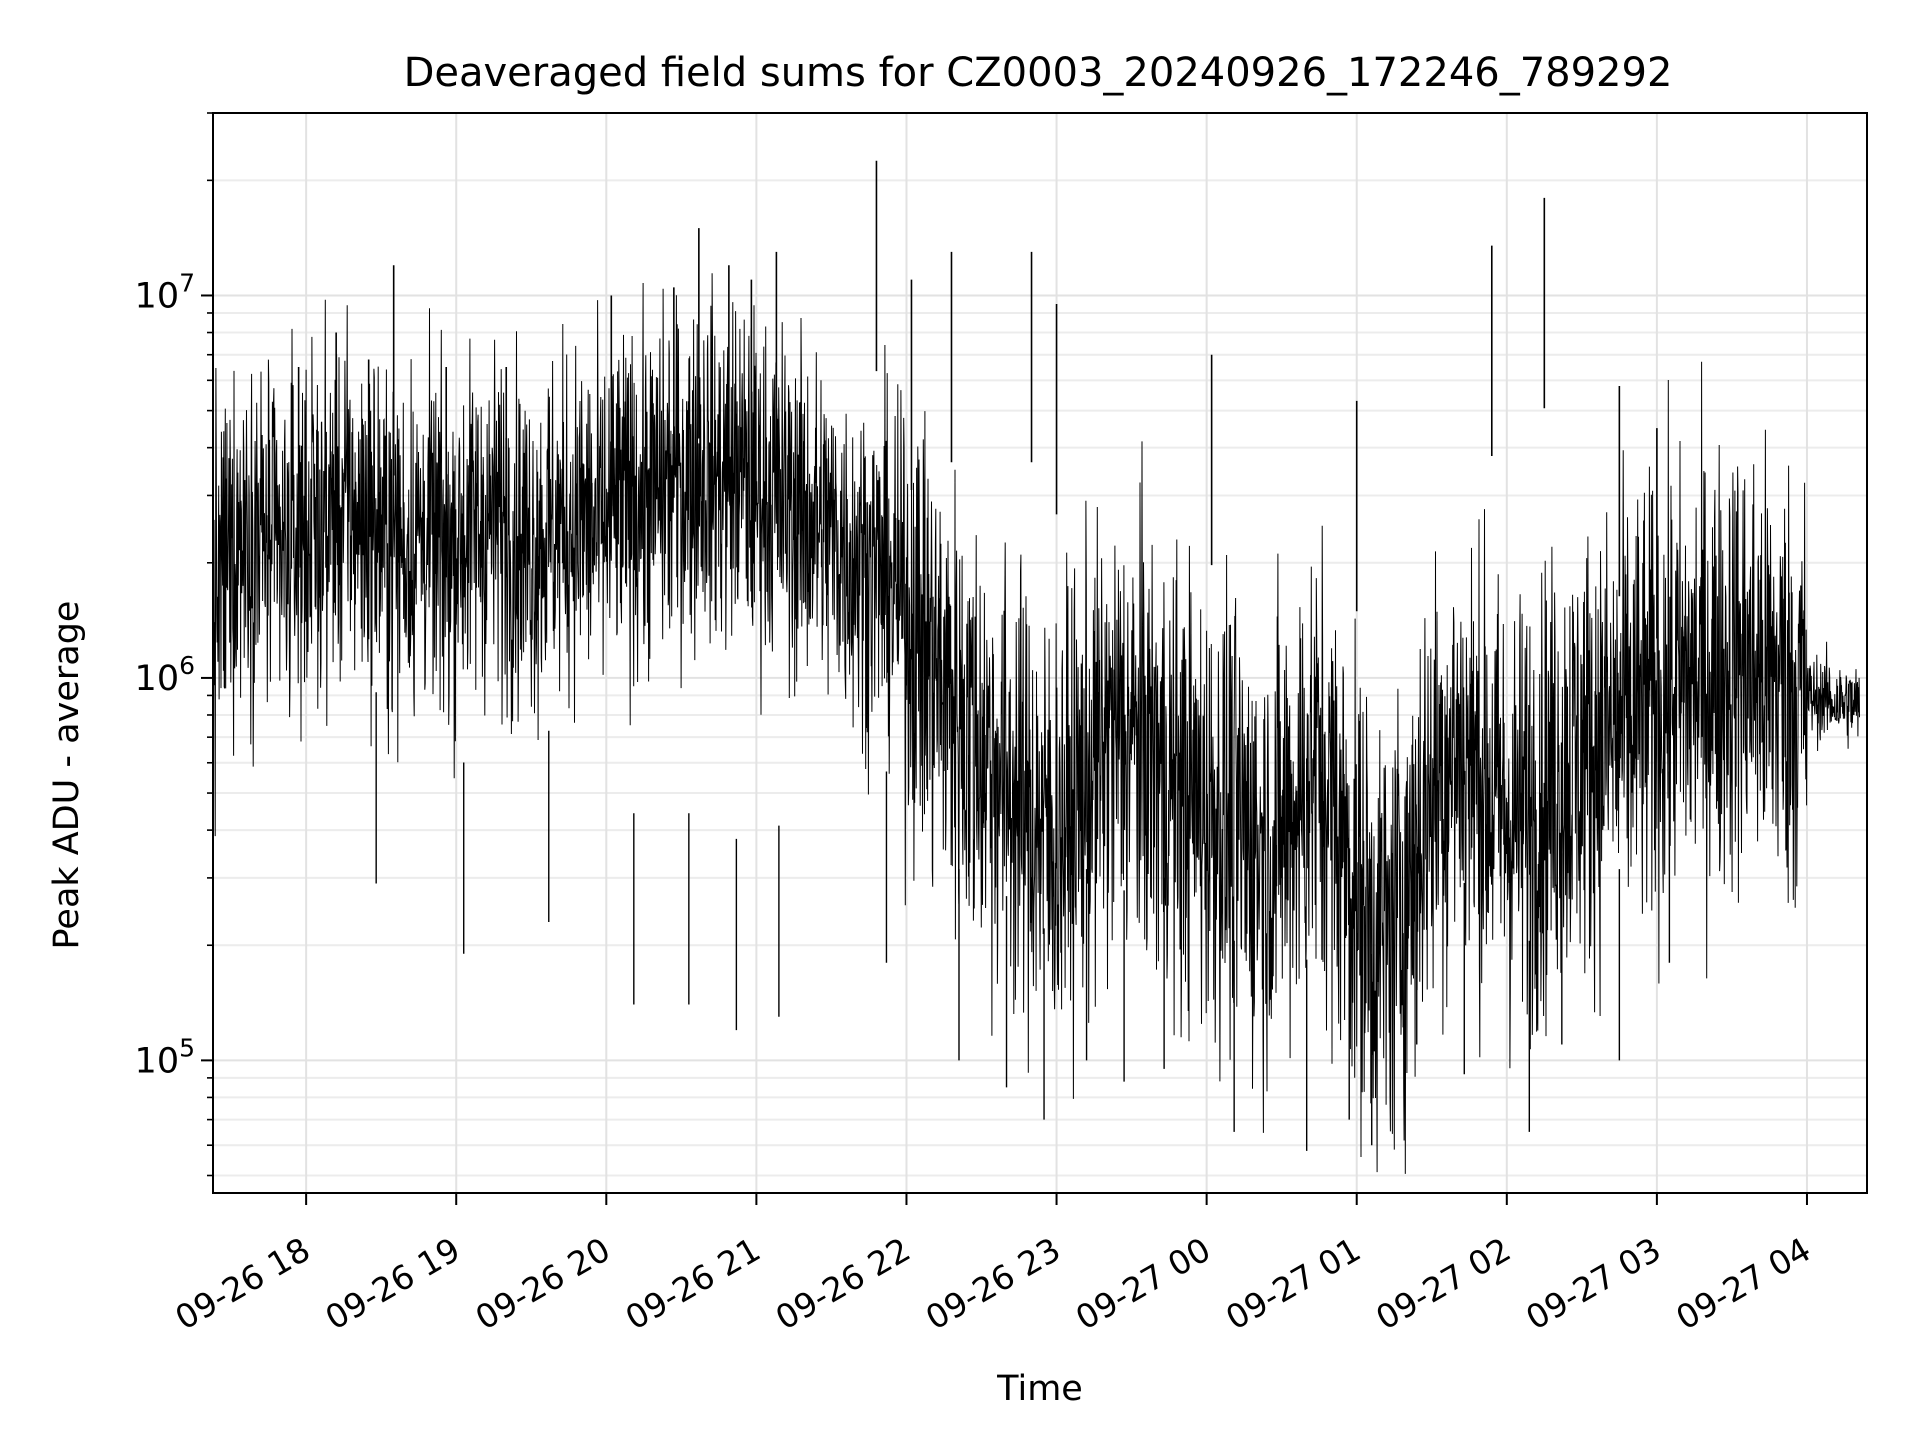 The width and height of the screenshot is (1920, 1440). I want to click on y-tick-label: 10⁷, so click(165, 292).